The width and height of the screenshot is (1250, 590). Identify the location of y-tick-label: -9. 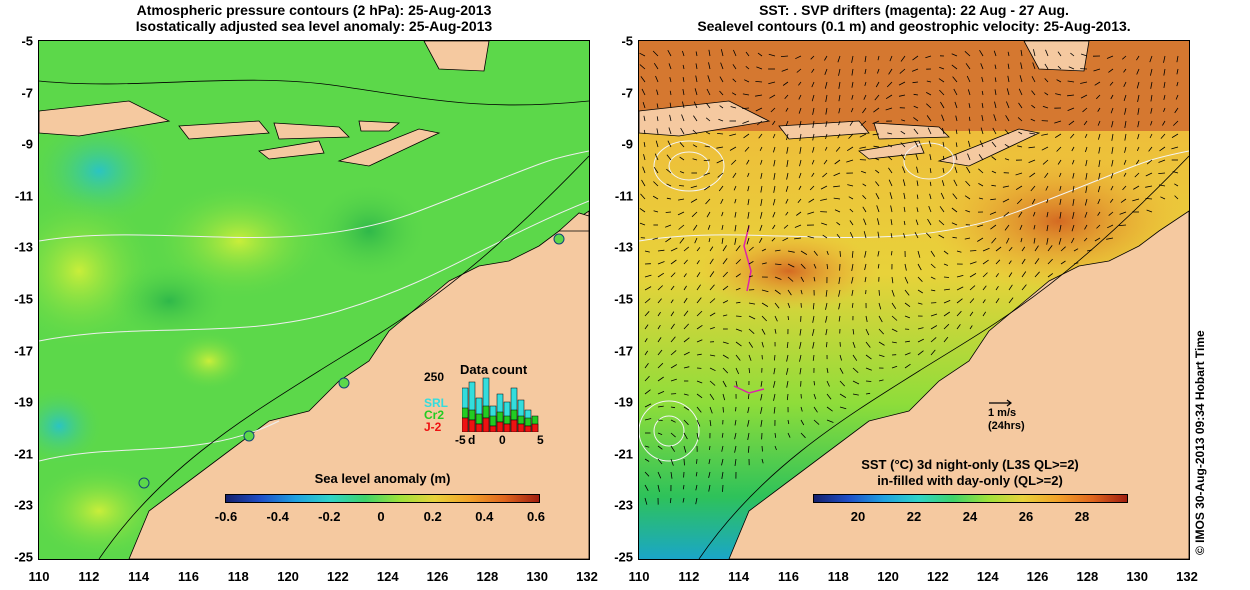
(27, 144).